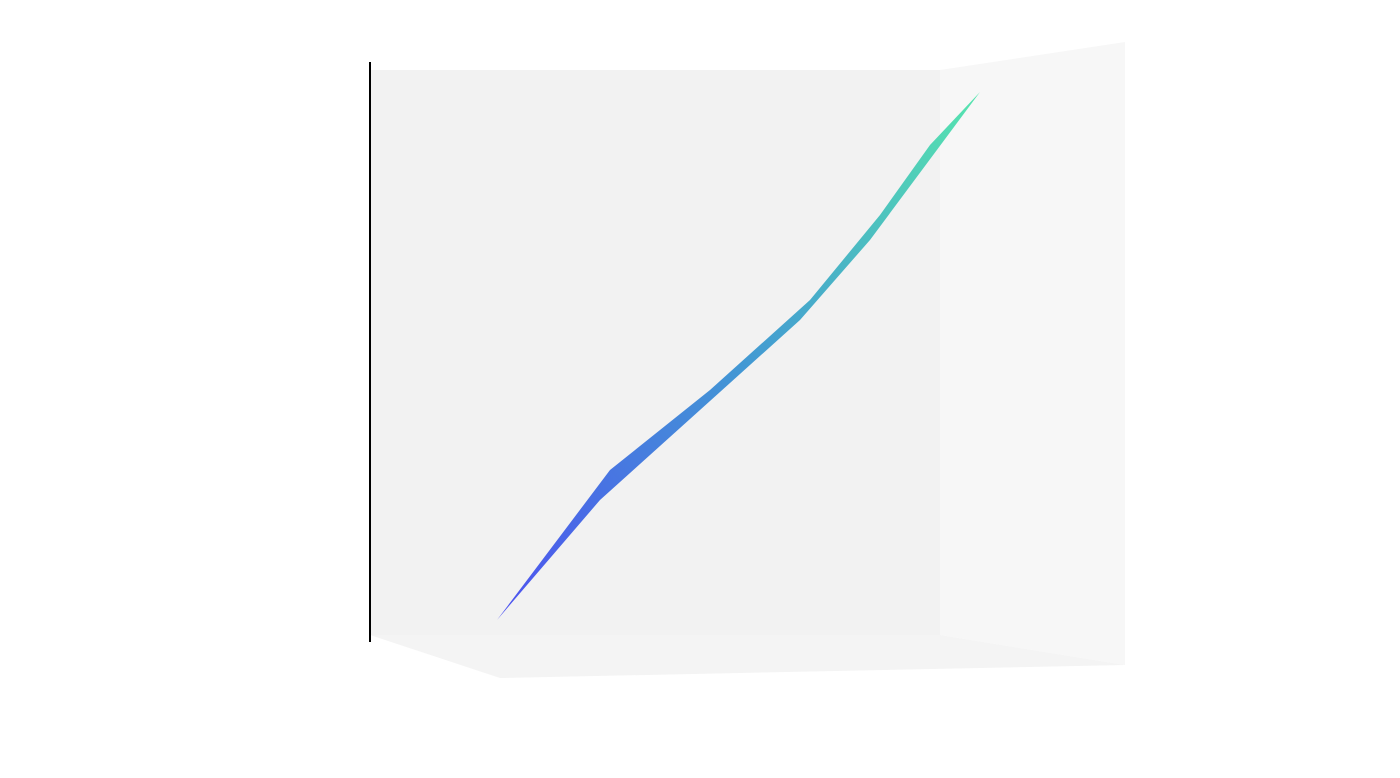 Image resolution: width=1400 pixels, height=778 pixels. What do you see at coordinates (1032, 353) in the screenshot?
I see `side-pane` at bounding box center [1032, 353].